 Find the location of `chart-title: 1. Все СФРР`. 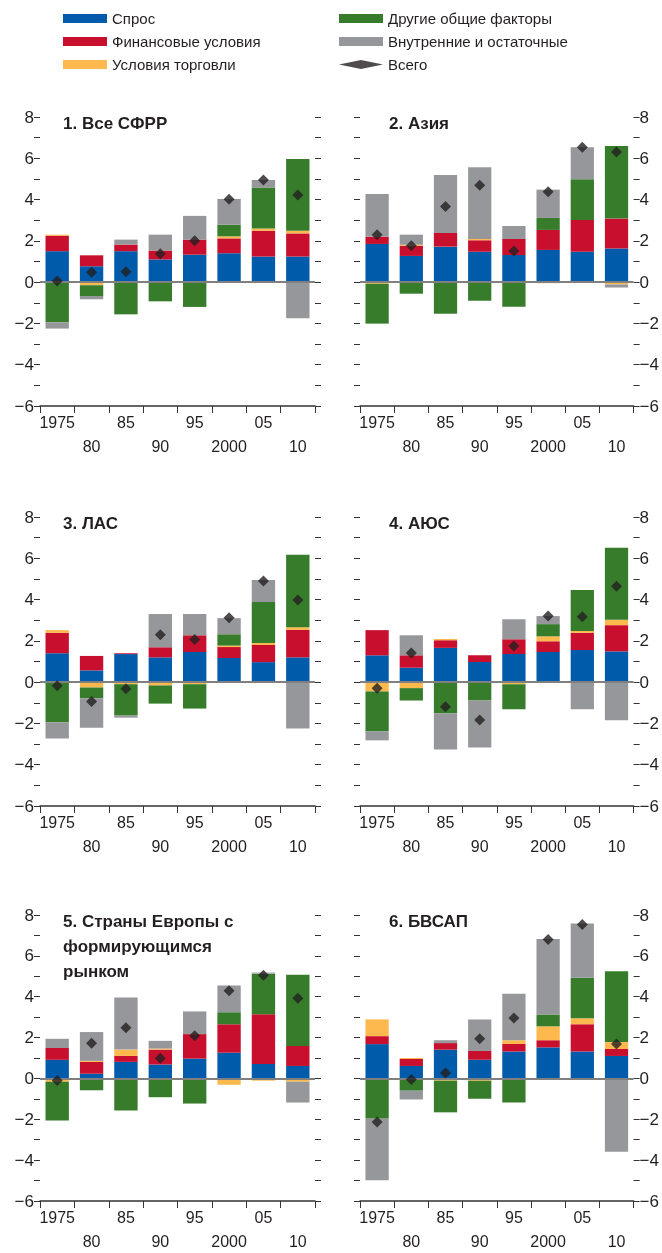

chart-title: 1. Все СФРР is located at coordinates (115, 123).